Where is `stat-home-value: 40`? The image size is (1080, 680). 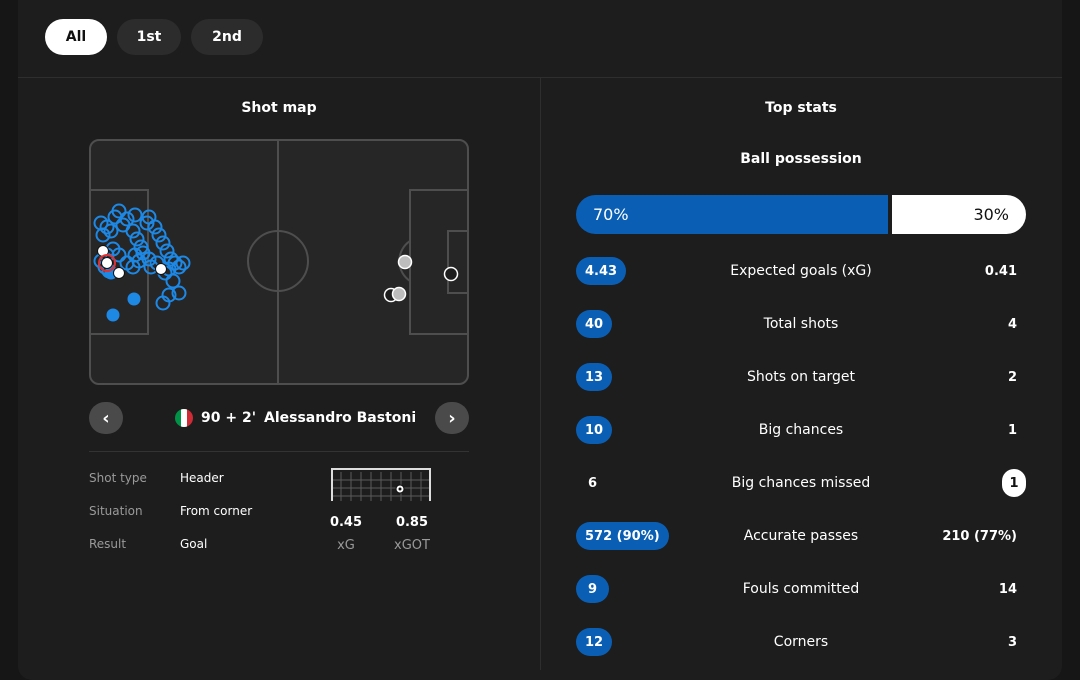 stat-home-value: 40 is located at coordinates (594, 324).